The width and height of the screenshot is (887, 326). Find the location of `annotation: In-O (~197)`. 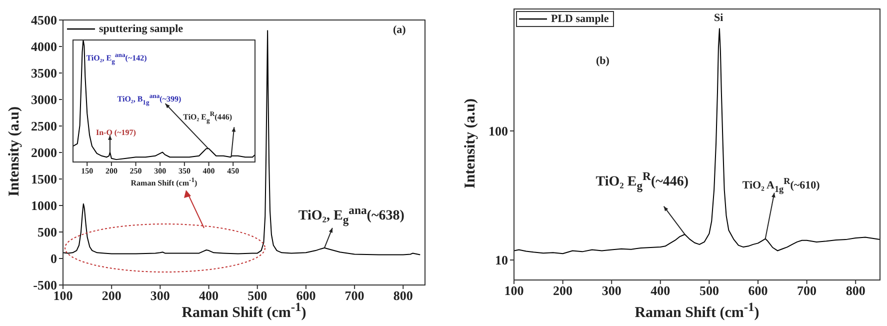

annotation: In-O (~197) is located at coordinates (116, 133).